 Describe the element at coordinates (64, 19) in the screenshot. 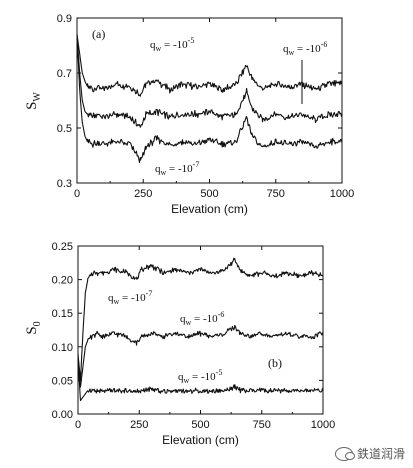

I see `y-tick-label: 0.9` at that location.